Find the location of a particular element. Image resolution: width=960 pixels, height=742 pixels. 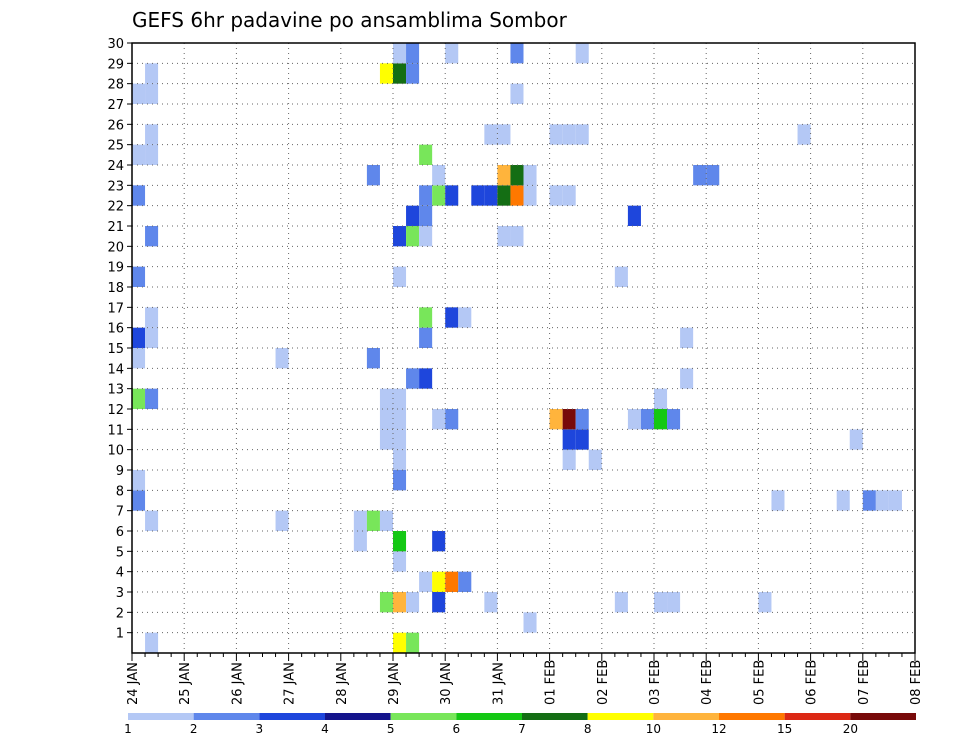

x-tick-label-6: 30 JAN is located at coordinates (446, 683).